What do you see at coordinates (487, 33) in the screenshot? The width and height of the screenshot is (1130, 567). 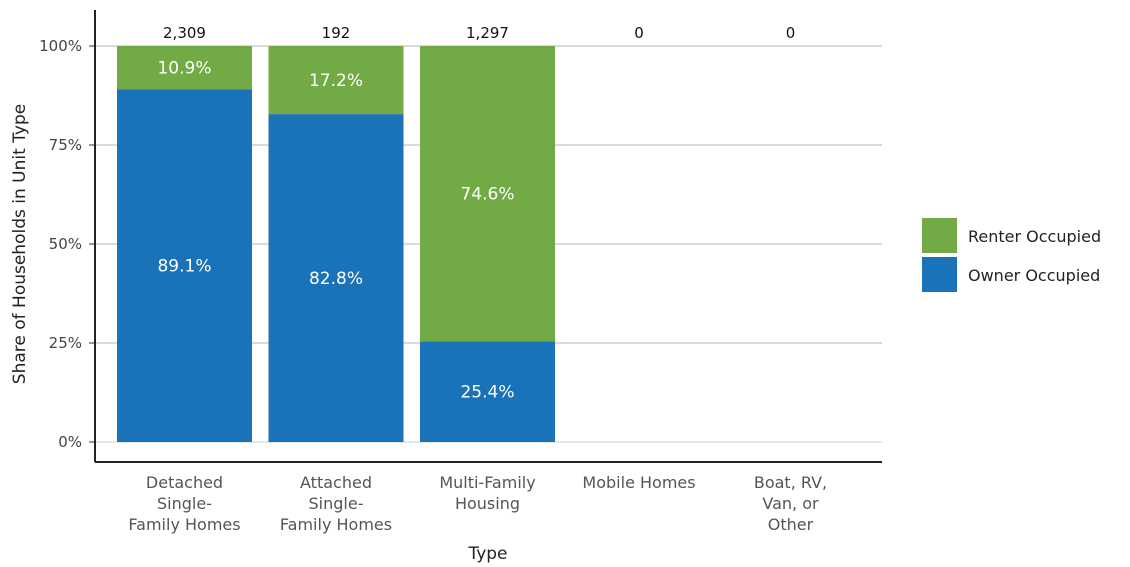 I see `bar-total-label: 1,297` at bounding box center [487, 33].